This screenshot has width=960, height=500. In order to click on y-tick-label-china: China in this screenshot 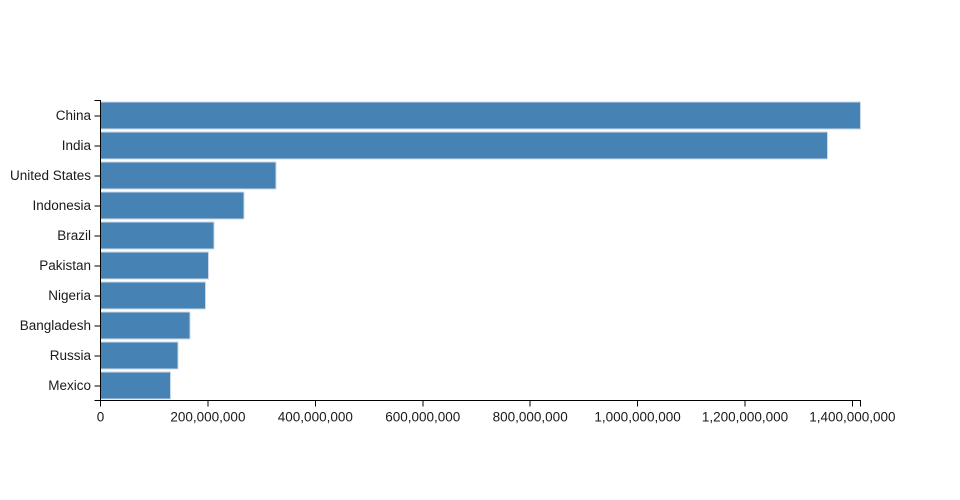, I will do `click(74, 115)`.